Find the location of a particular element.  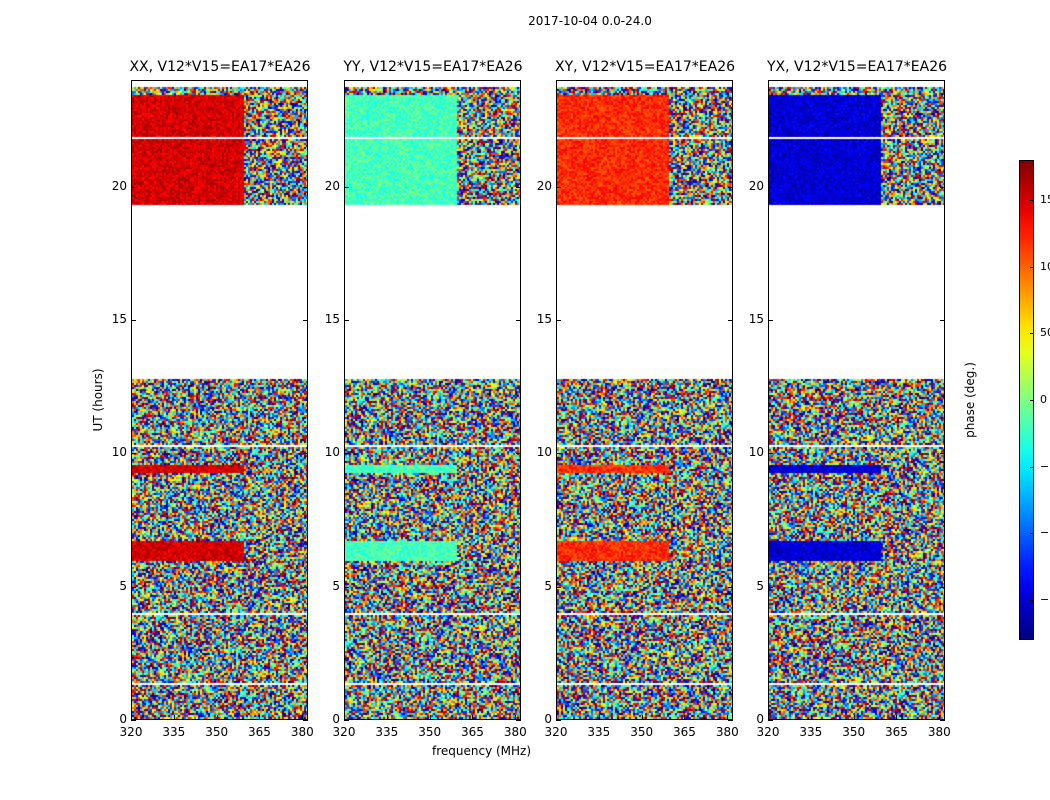

heatmap-canvas-yy is located at coordinates (432, 400).